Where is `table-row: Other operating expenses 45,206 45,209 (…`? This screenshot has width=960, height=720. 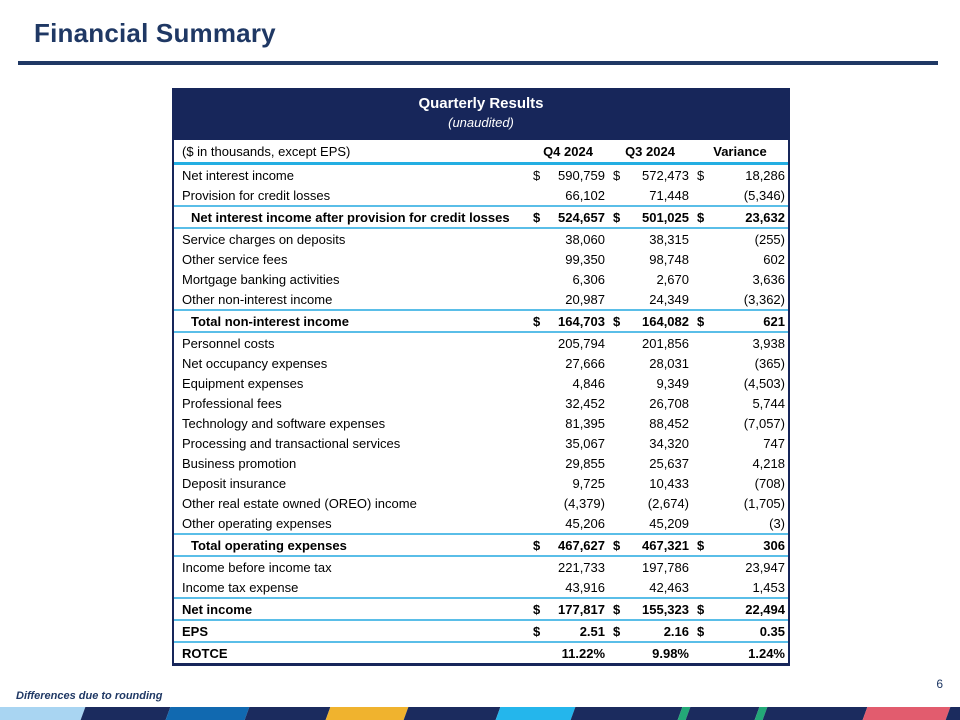 table-row: Other operating expenses 45,206 45,209 (… is located at coordinates (481, 523).